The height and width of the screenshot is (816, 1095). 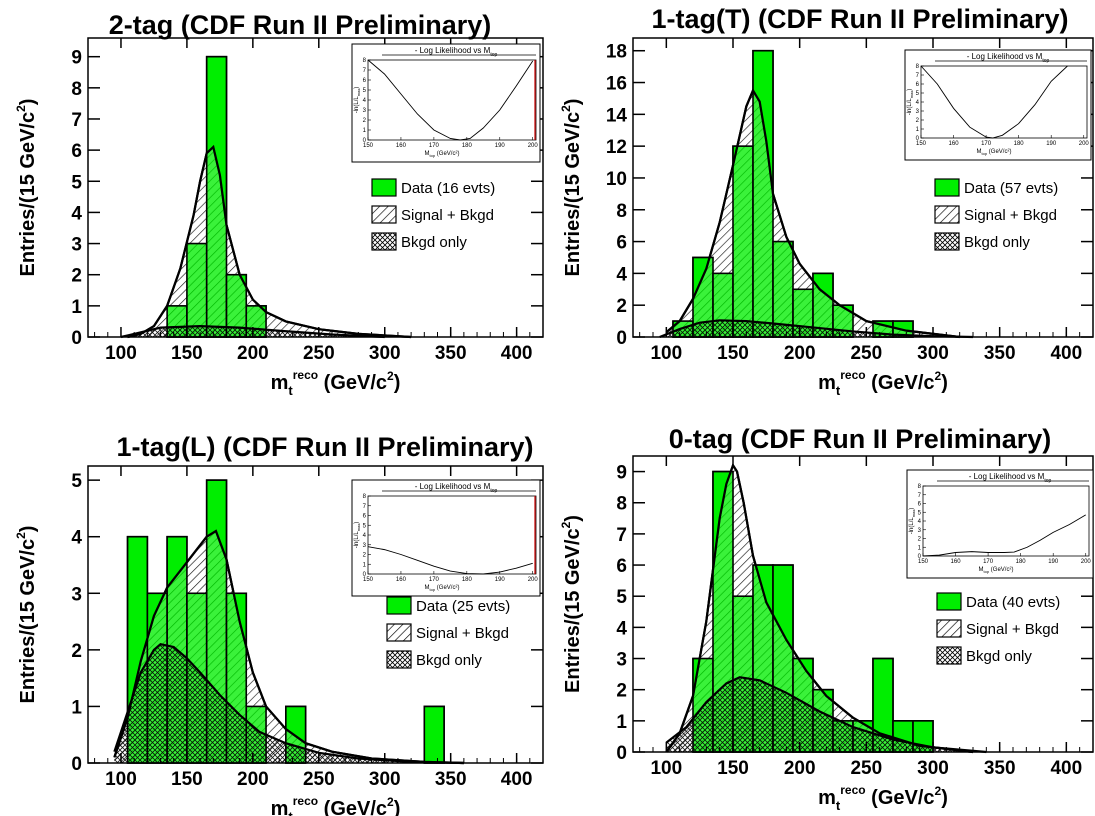 What do you see at coordinates (187, 353) in the screenshot?
I see `x-tick-label: 150` at bounding box center [187, 353].